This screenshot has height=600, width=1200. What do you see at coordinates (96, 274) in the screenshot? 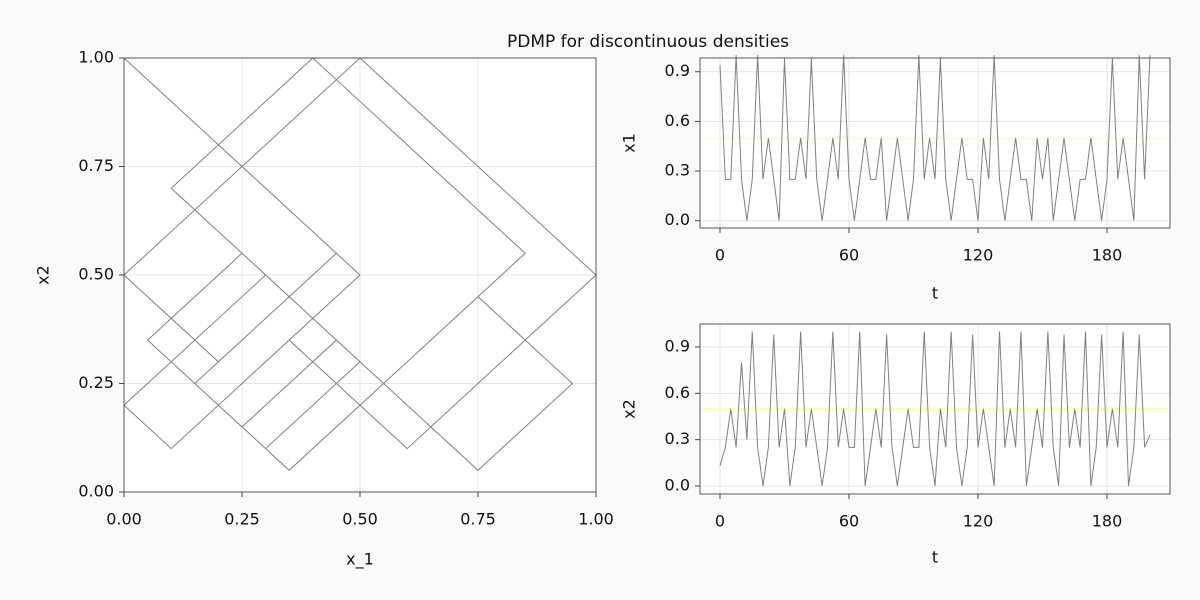
I see `y-tick-label: 0.50` at bounding box center [96, 274].